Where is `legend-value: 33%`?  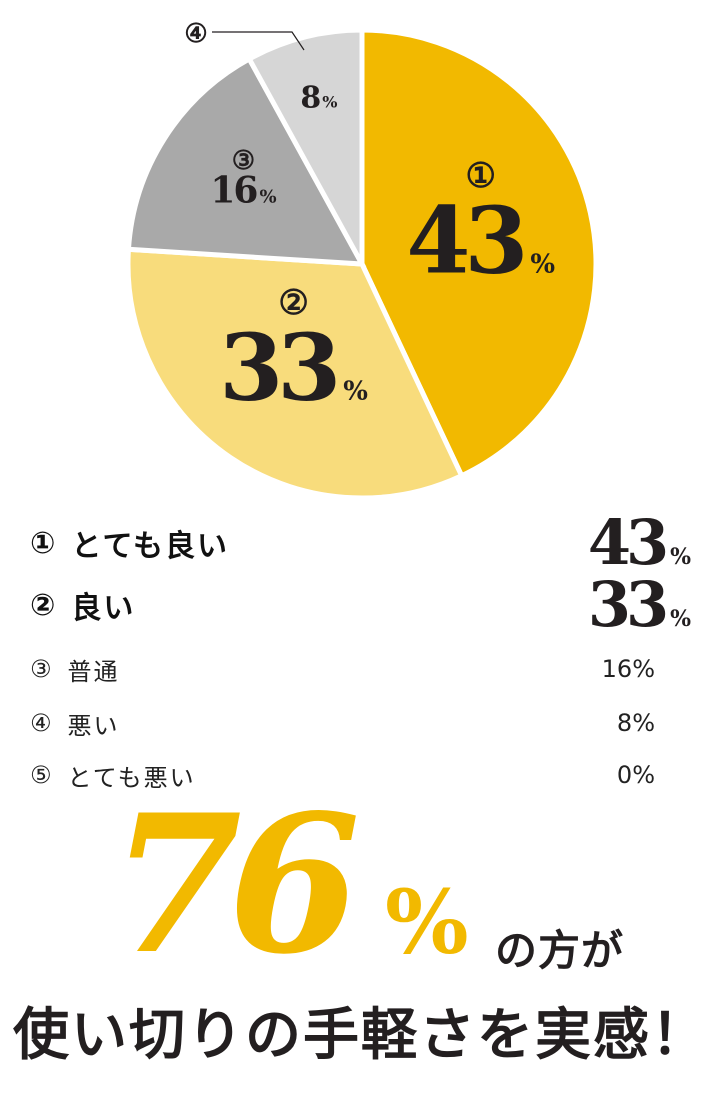 legend-value: 33% is located at coordinates (641, 605).